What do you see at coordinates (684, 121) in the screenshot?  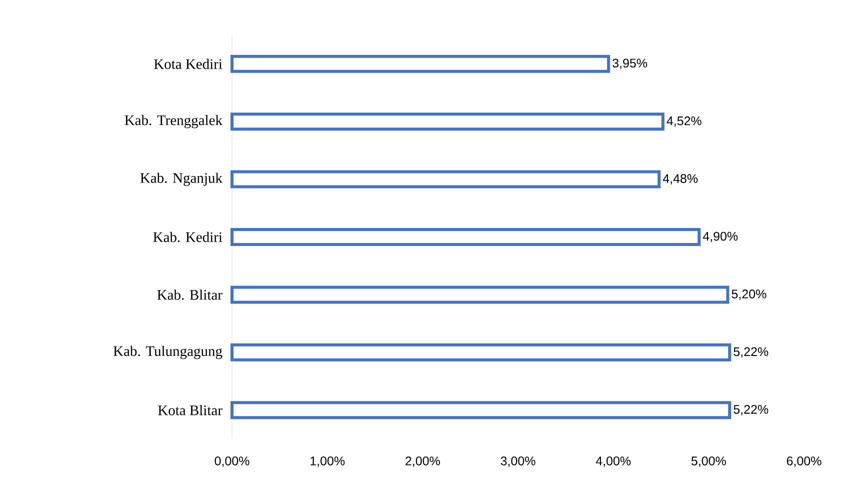 I see `data-label: 4,52%` at bounding box center [684, 121].